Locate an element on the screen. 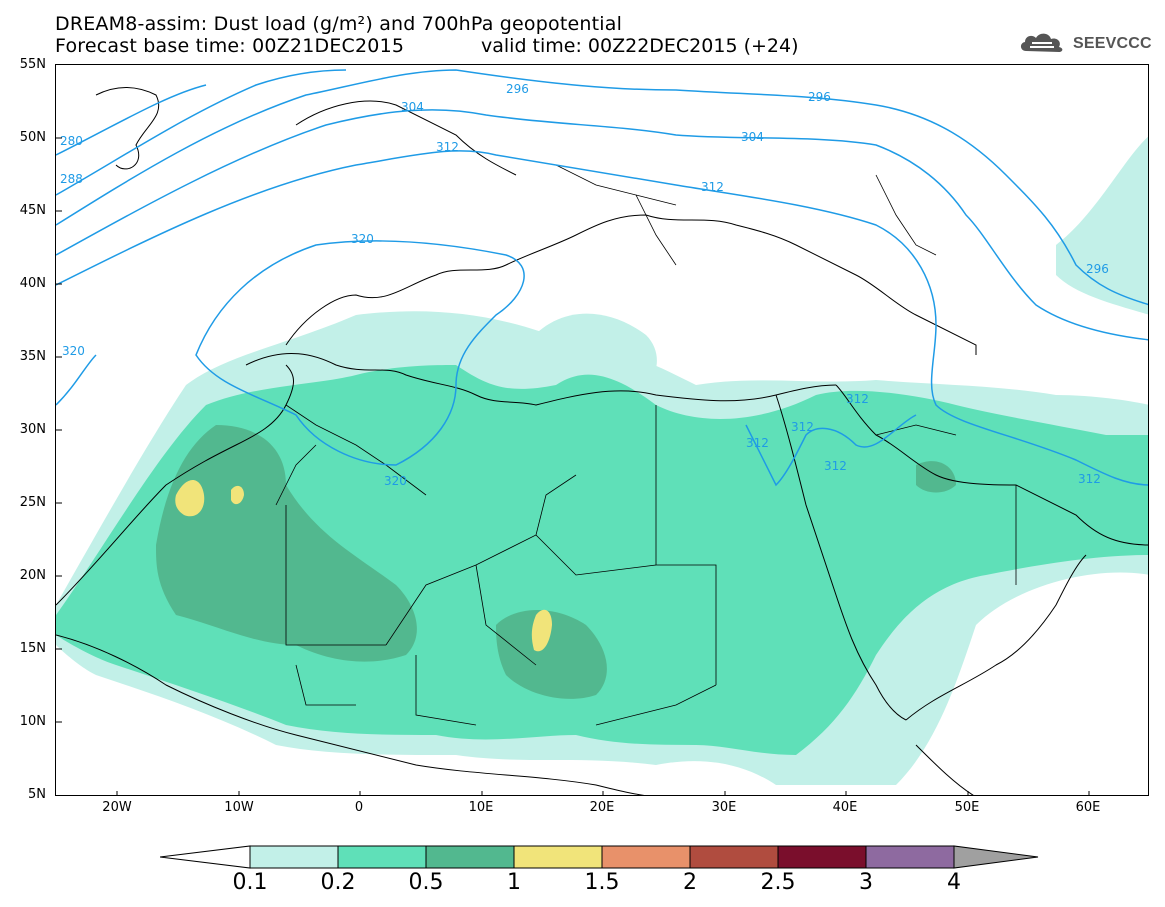  lat-label: 20N is located at coordinates (32, 575).